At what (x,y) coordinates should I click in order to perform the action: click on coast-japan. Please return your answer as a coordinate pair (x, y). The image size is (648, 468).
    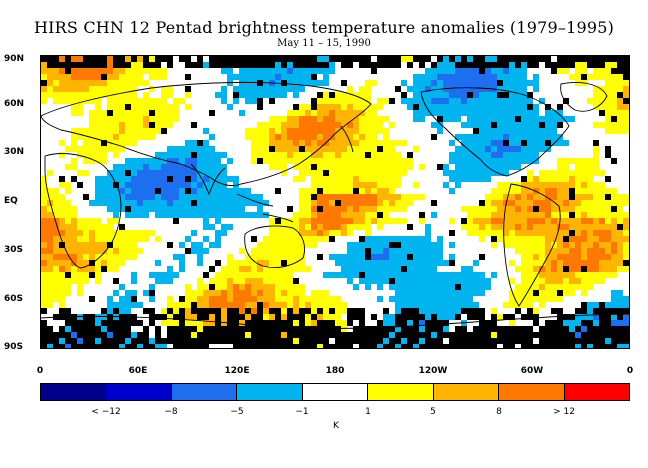
    Looking at the image, I should click on (347, 139).